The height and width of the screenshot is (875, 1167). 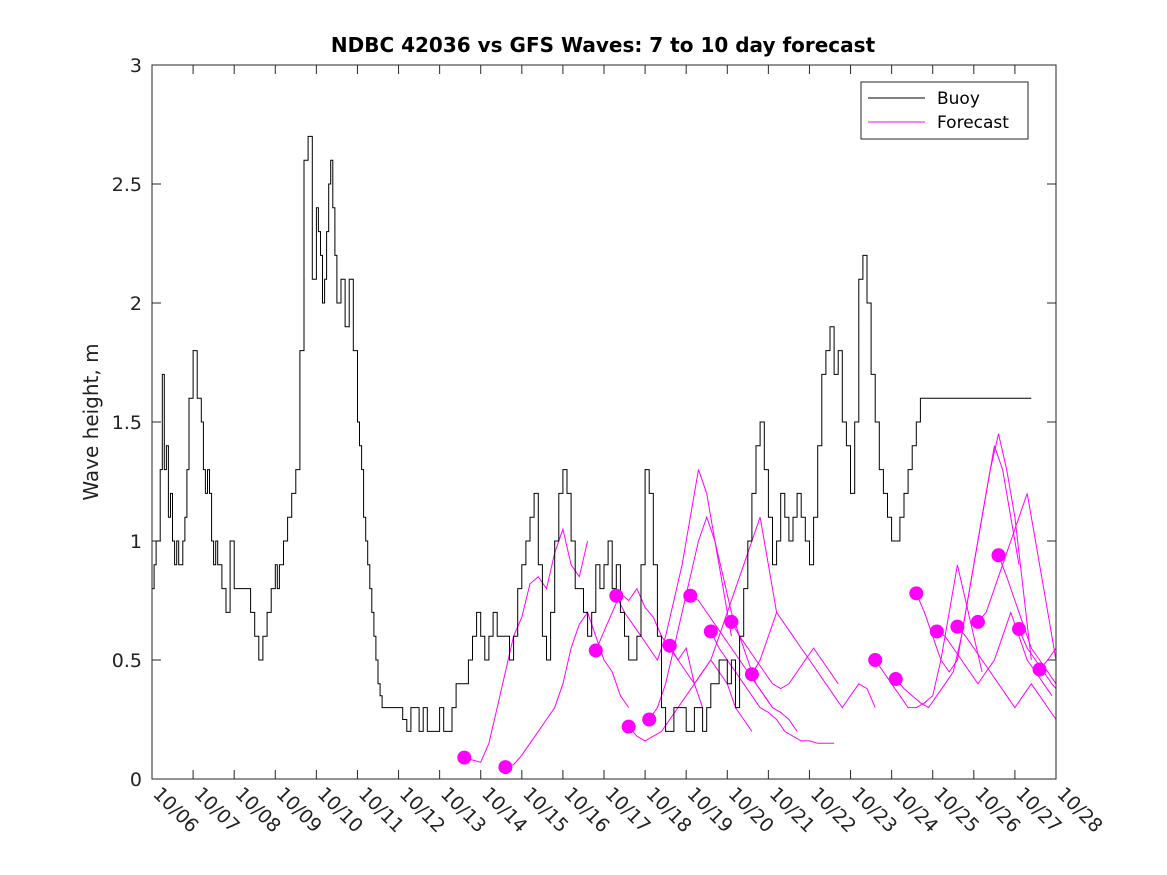 I want to click on forecast-markers, so click(x=752, y=661).